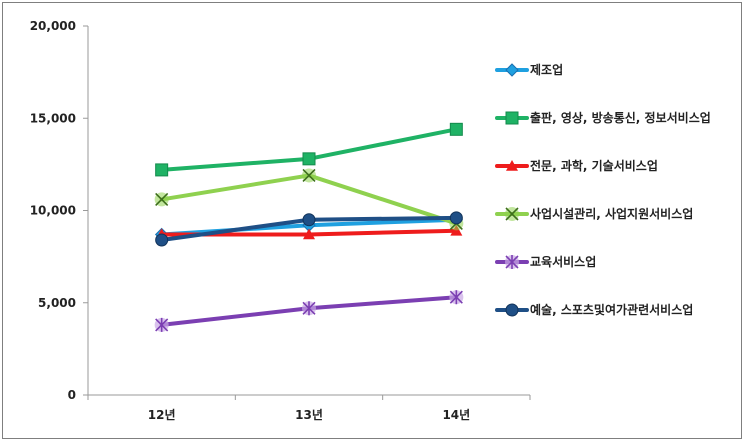 The image size is (746, 443). I want to click on legend-item-1: 제조업, so click(529, 70).